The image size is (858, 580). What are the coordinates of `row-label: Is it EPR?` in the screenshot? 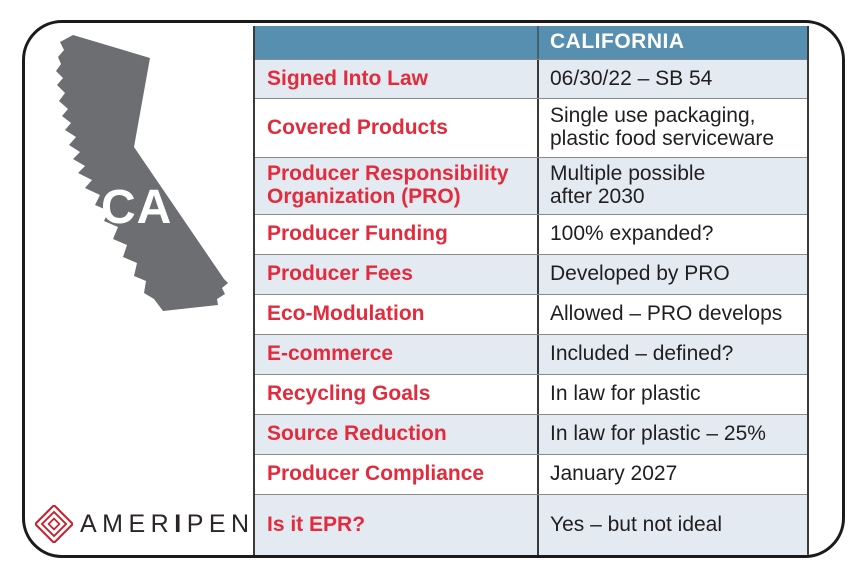 It's located at (316, 524).